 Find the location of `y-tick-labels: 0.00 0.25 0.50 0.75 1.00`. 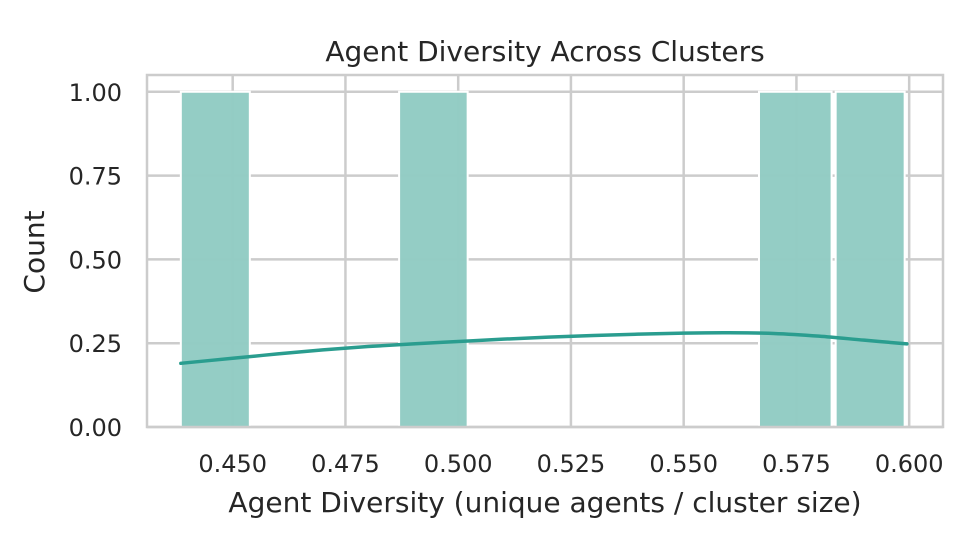

y-tick-labels: 0.00 0.25 0.50 0.75 1.00 is located at coordinates (95, 260).